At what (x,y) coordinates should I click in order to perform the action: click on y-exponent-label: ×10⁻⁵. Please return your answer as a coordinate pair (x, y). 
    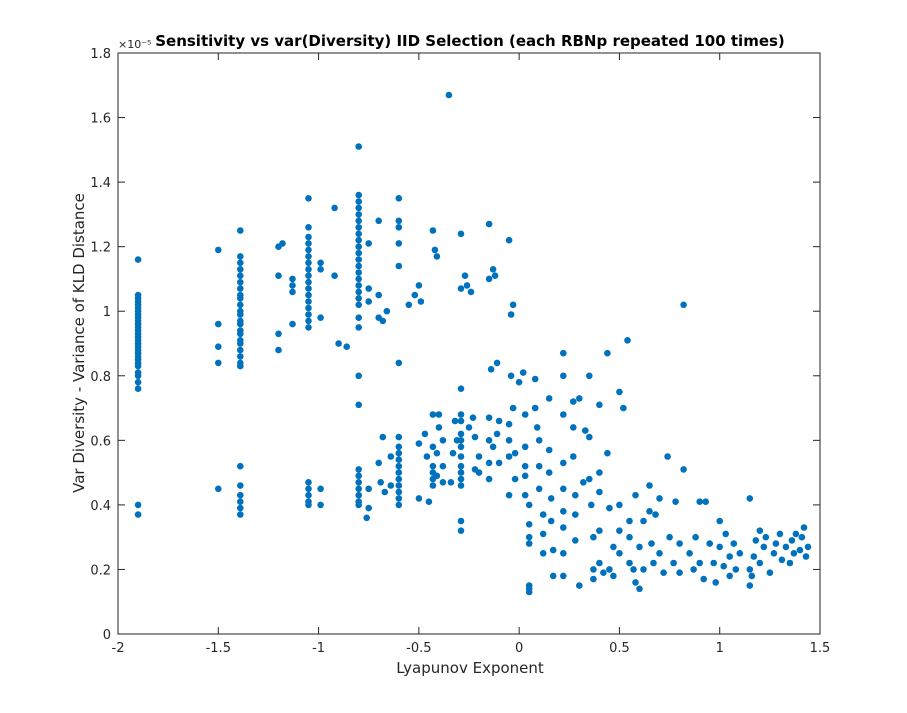
    Looking at the image, I should click on (134, 44).